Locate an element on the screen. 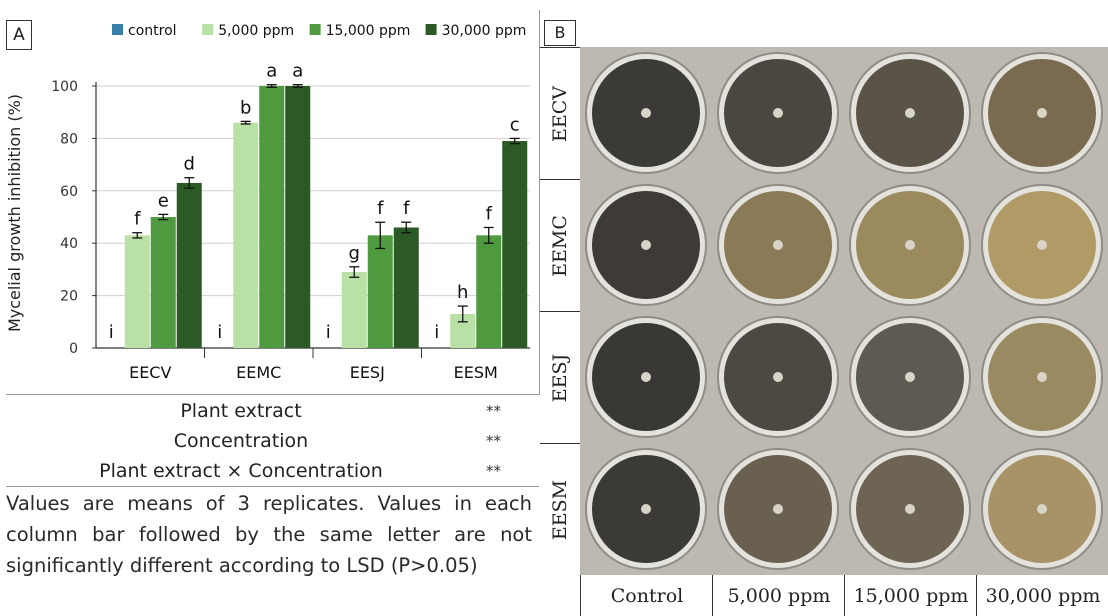  y-tick-label: 80 is located at coordinates (69, 139).